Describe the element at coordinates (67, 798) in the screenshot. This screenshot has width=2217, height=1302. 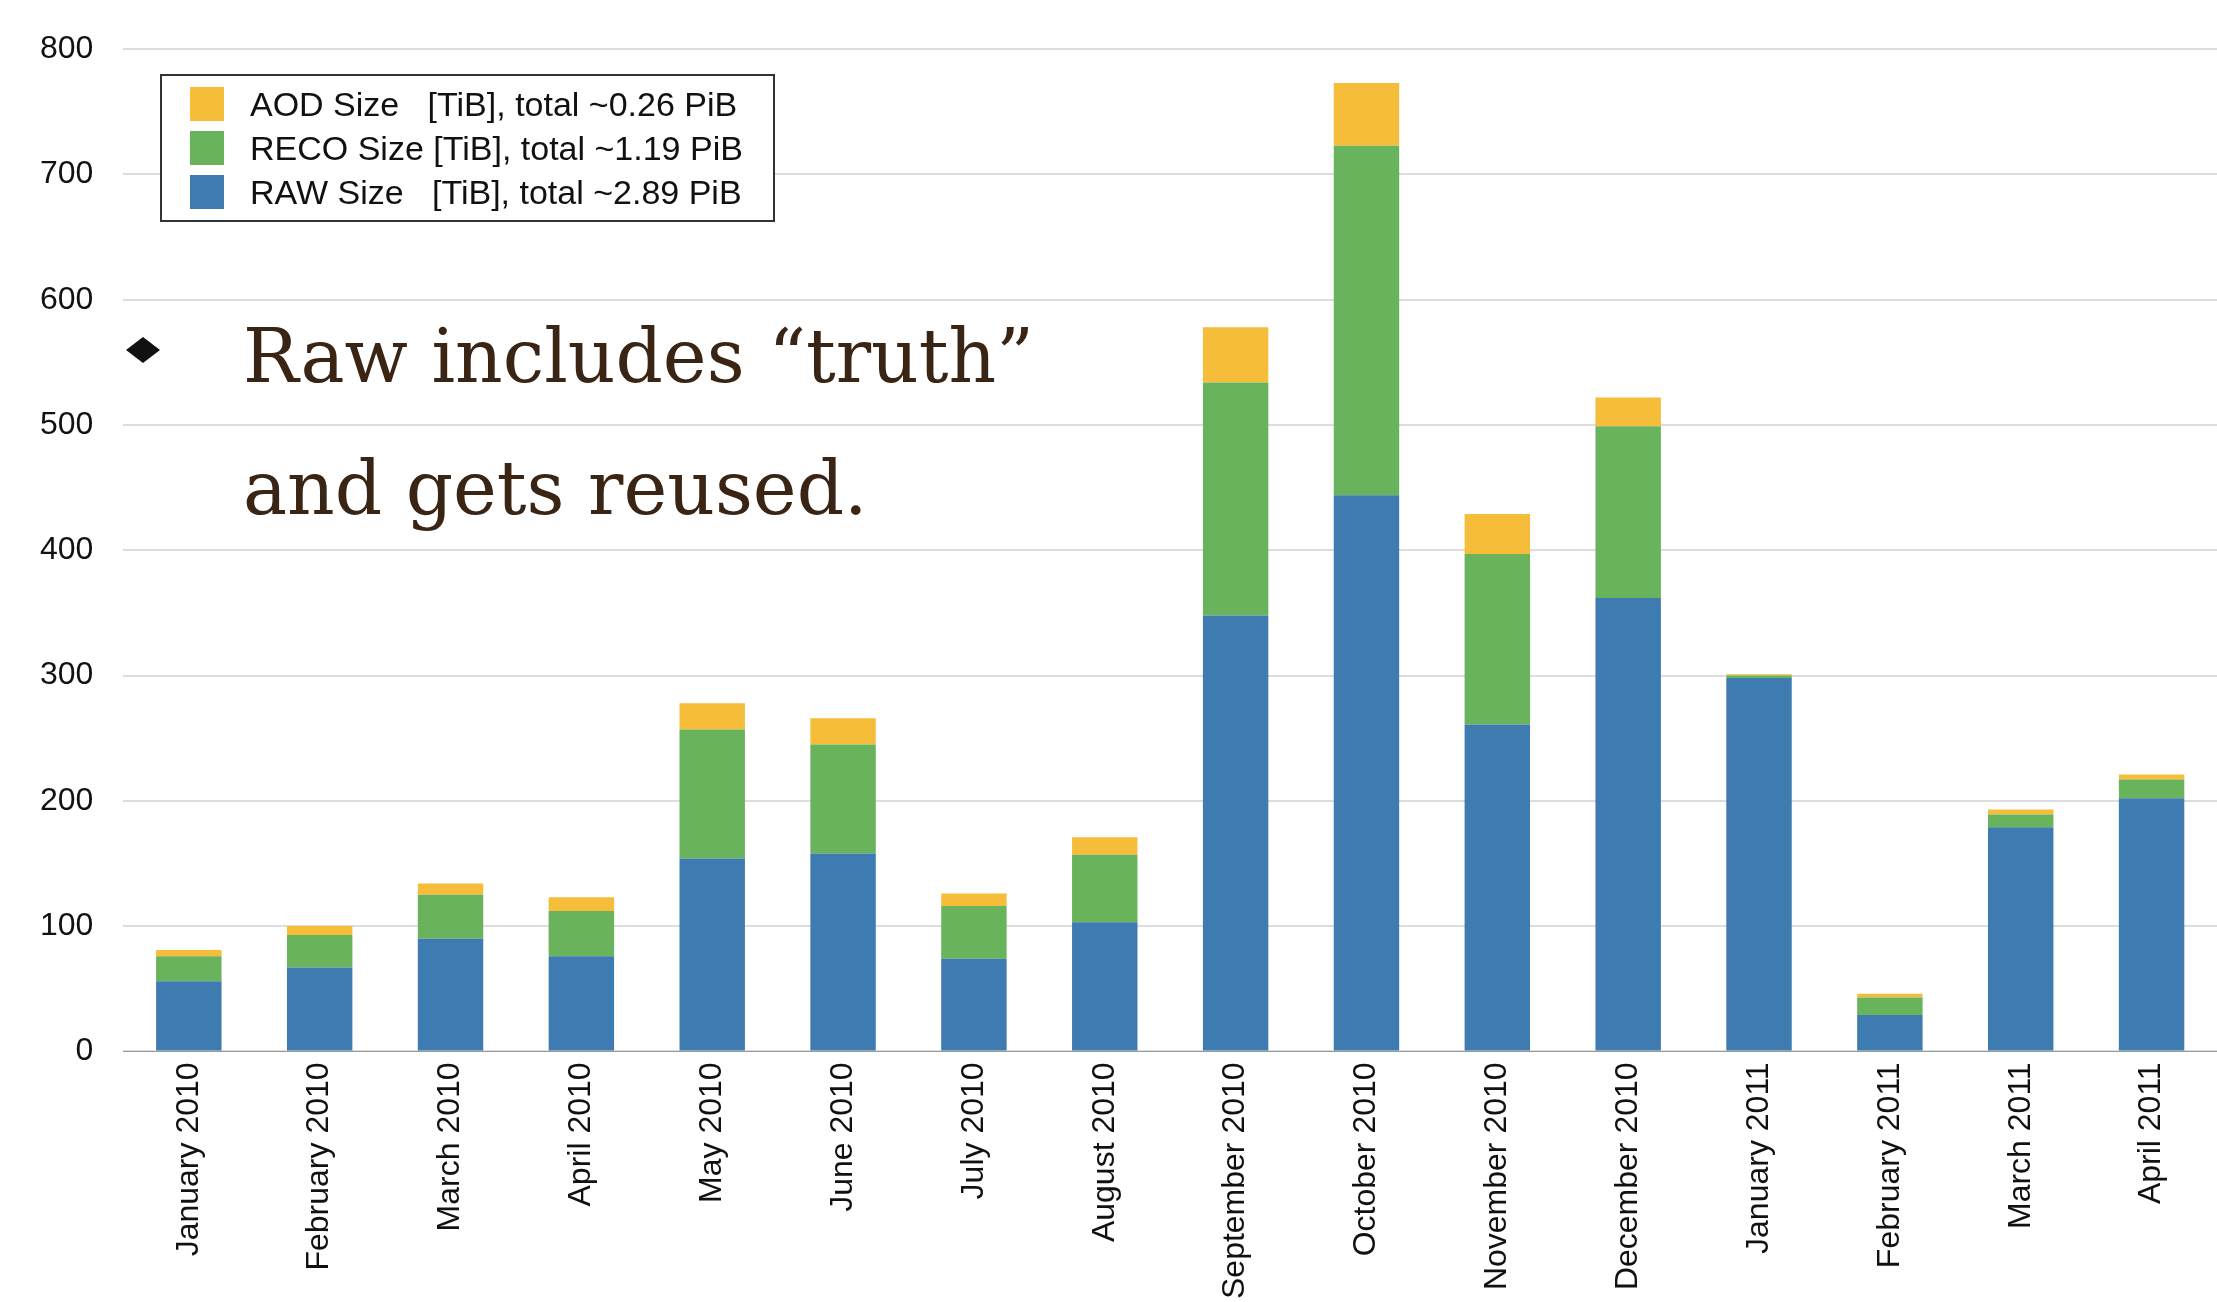
I see `y-tick-label: 200` at that location.